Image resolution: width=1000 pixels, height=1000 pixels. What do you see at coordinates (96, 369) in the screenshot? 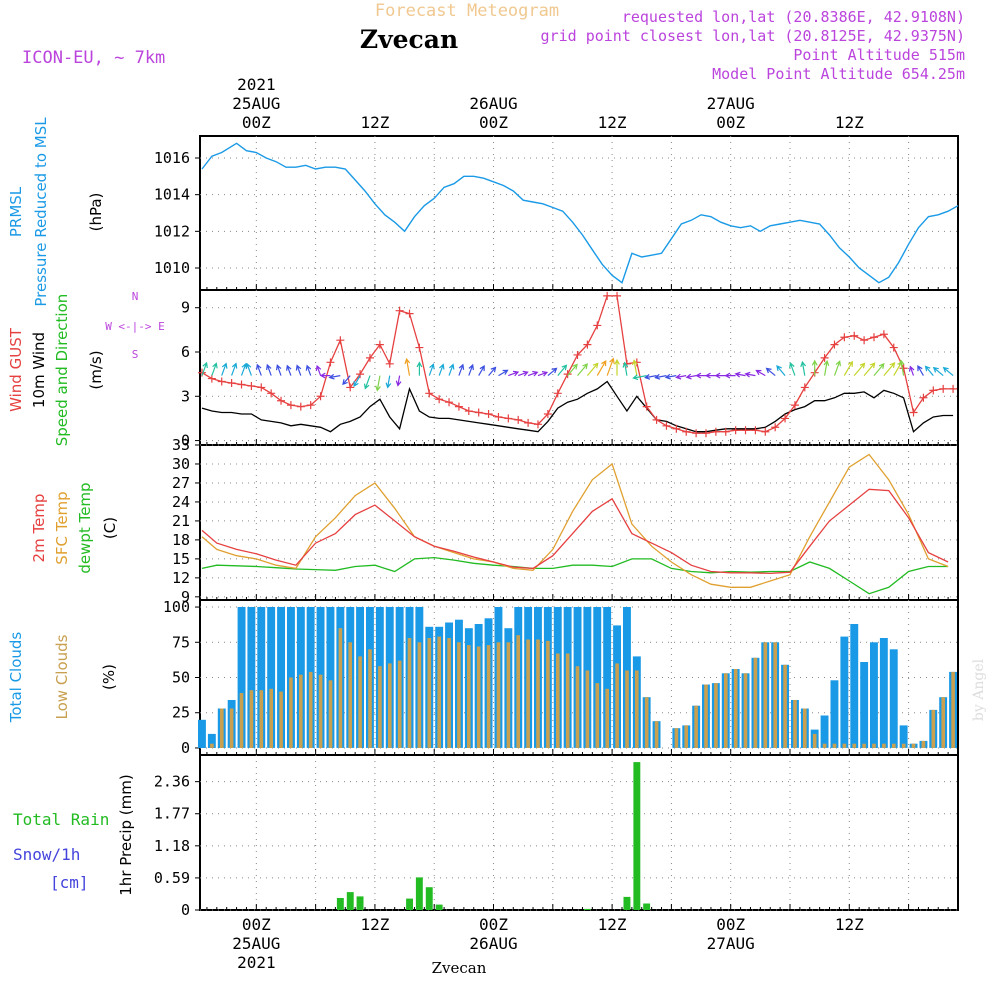
I see `wind-units: (m/s)` at bounding box center [96, 369].